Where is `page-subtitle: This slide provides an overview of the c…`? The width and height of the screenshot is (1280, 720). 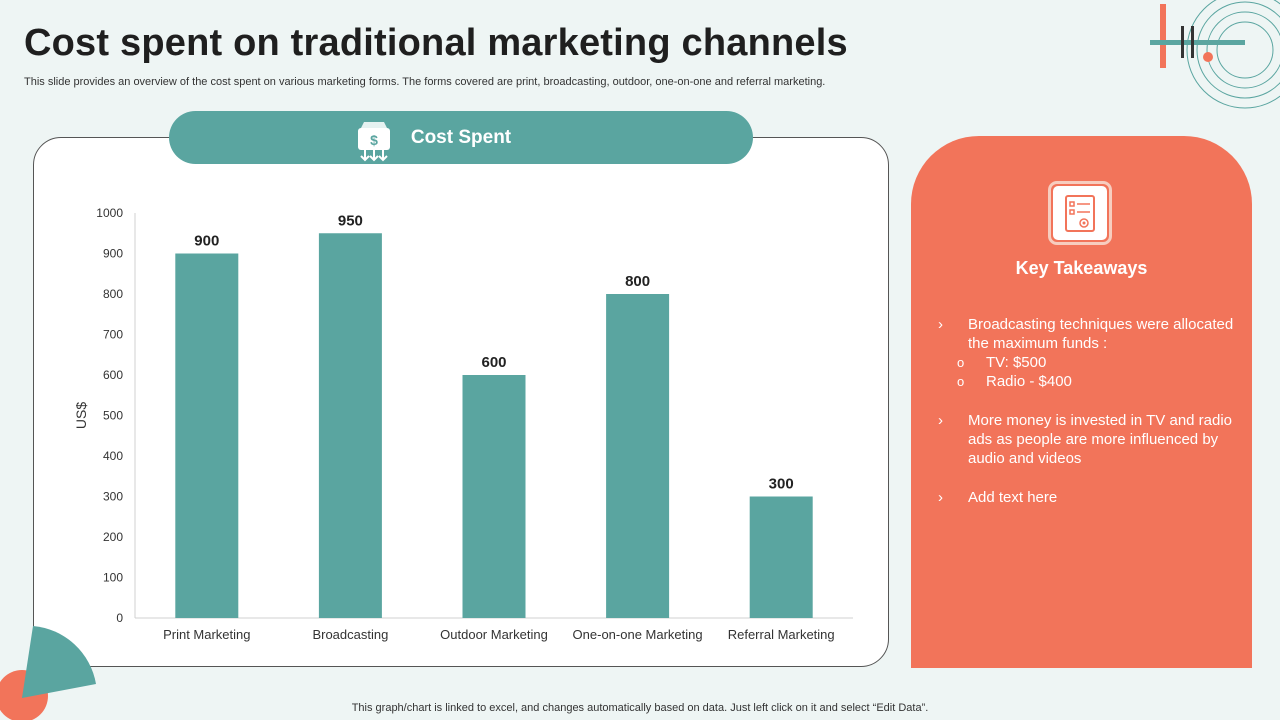
page-subtitle: This slide provides an overview of the c… is located at coordinates (425, 82).